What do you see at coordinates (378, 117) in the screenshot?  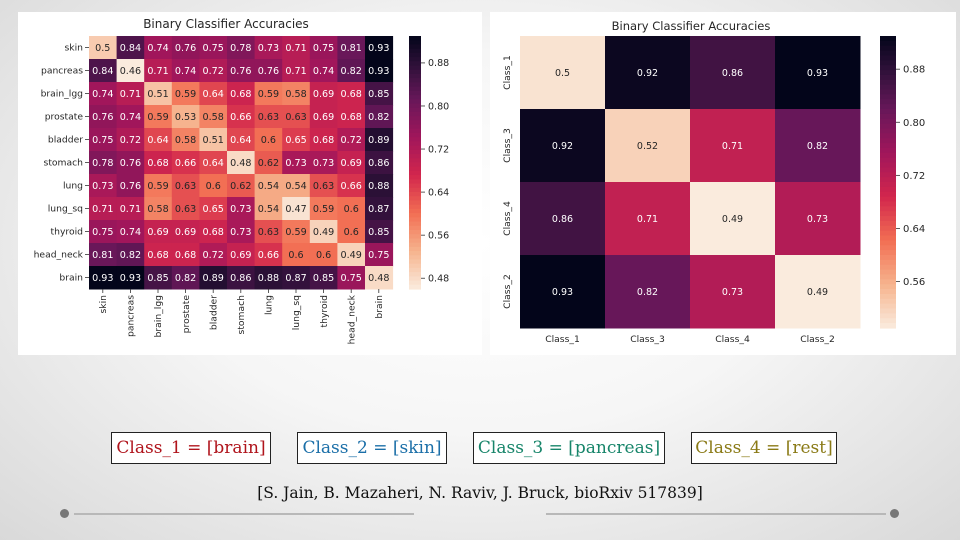 I see `left-heatmap-cell-label: 0.82` at bounding box center [378, 117].